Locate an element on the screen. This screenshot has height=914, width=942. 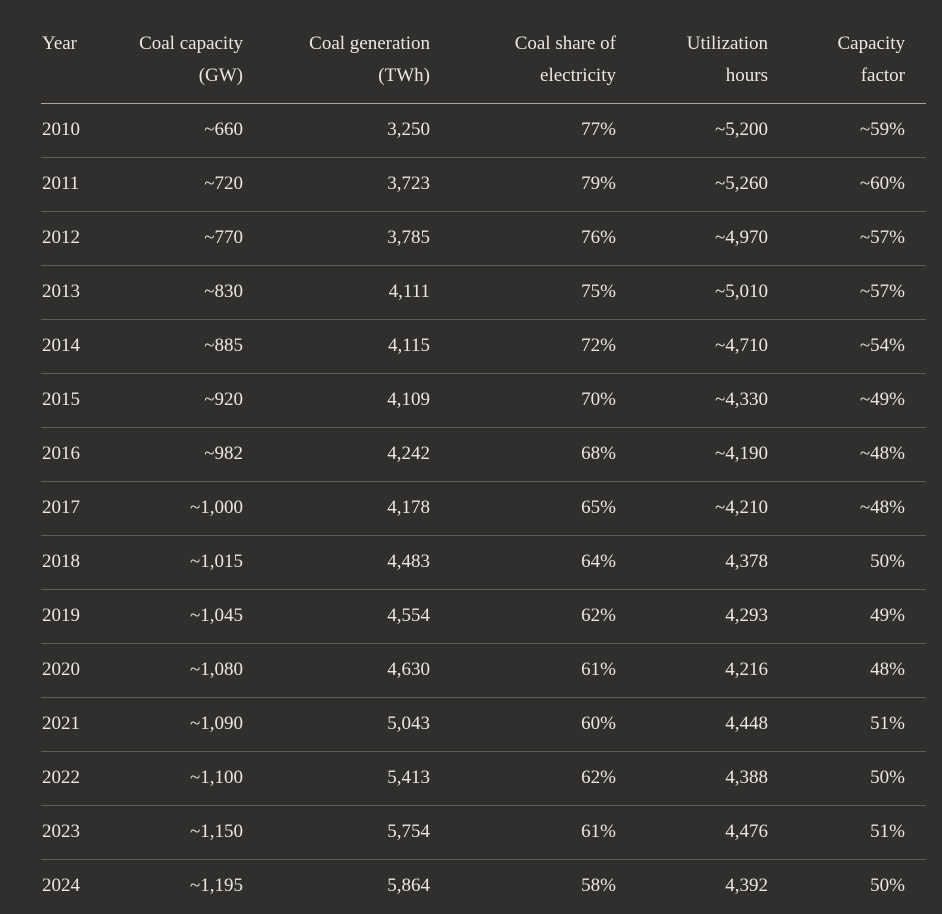
table-cell: 3,723 is located at coordinates (408, 183).